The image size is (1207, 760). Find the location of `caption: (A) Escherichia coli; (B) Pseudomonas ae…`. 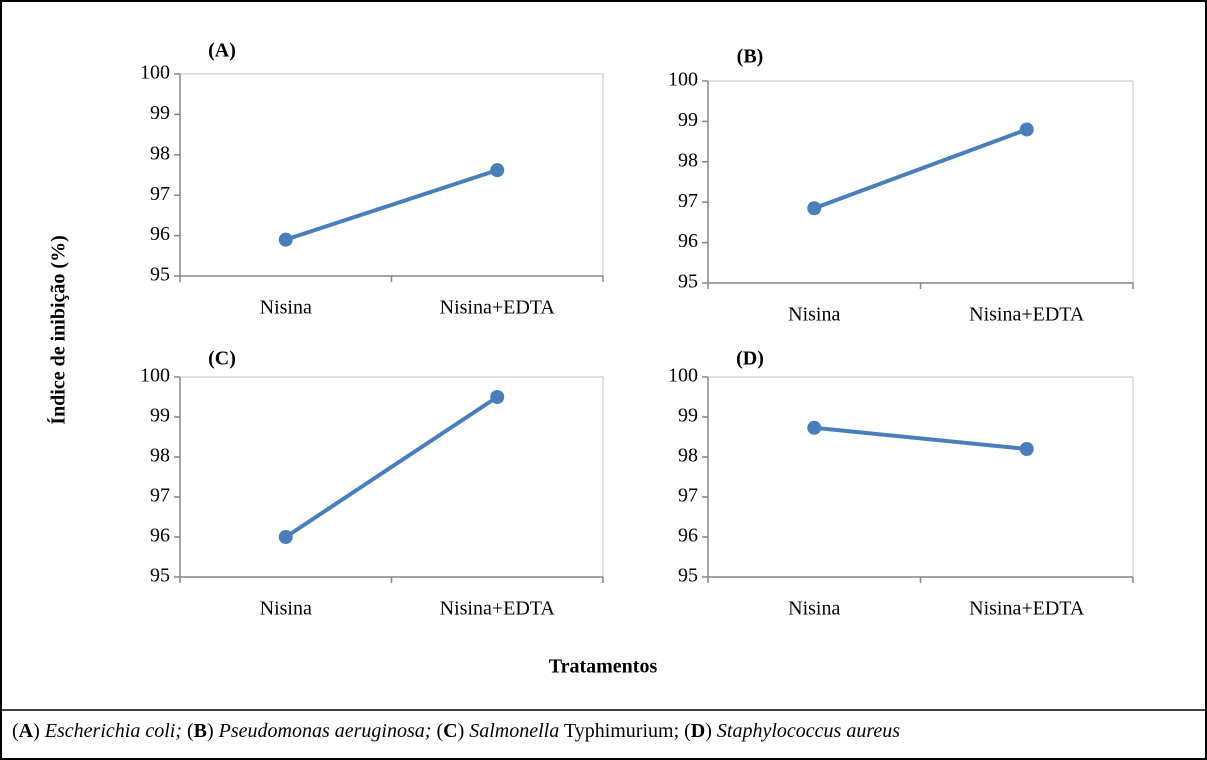

caption: (A) Escherichia coli; (B) Pseudomonas ae… is located at coordinates (456, 731).